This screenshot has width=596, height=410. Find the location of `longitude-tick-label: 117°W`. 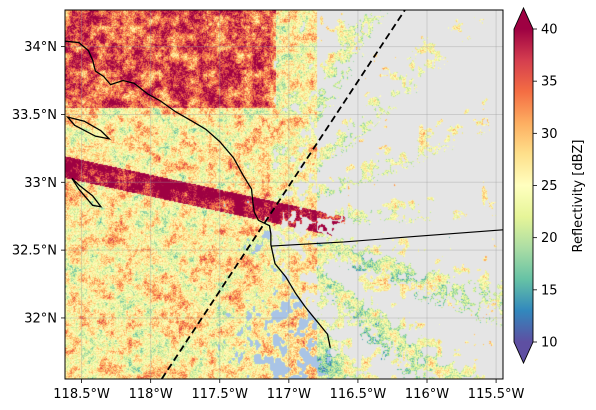

longitude-tick-label: 117°W is located at coordinates (289, 394).